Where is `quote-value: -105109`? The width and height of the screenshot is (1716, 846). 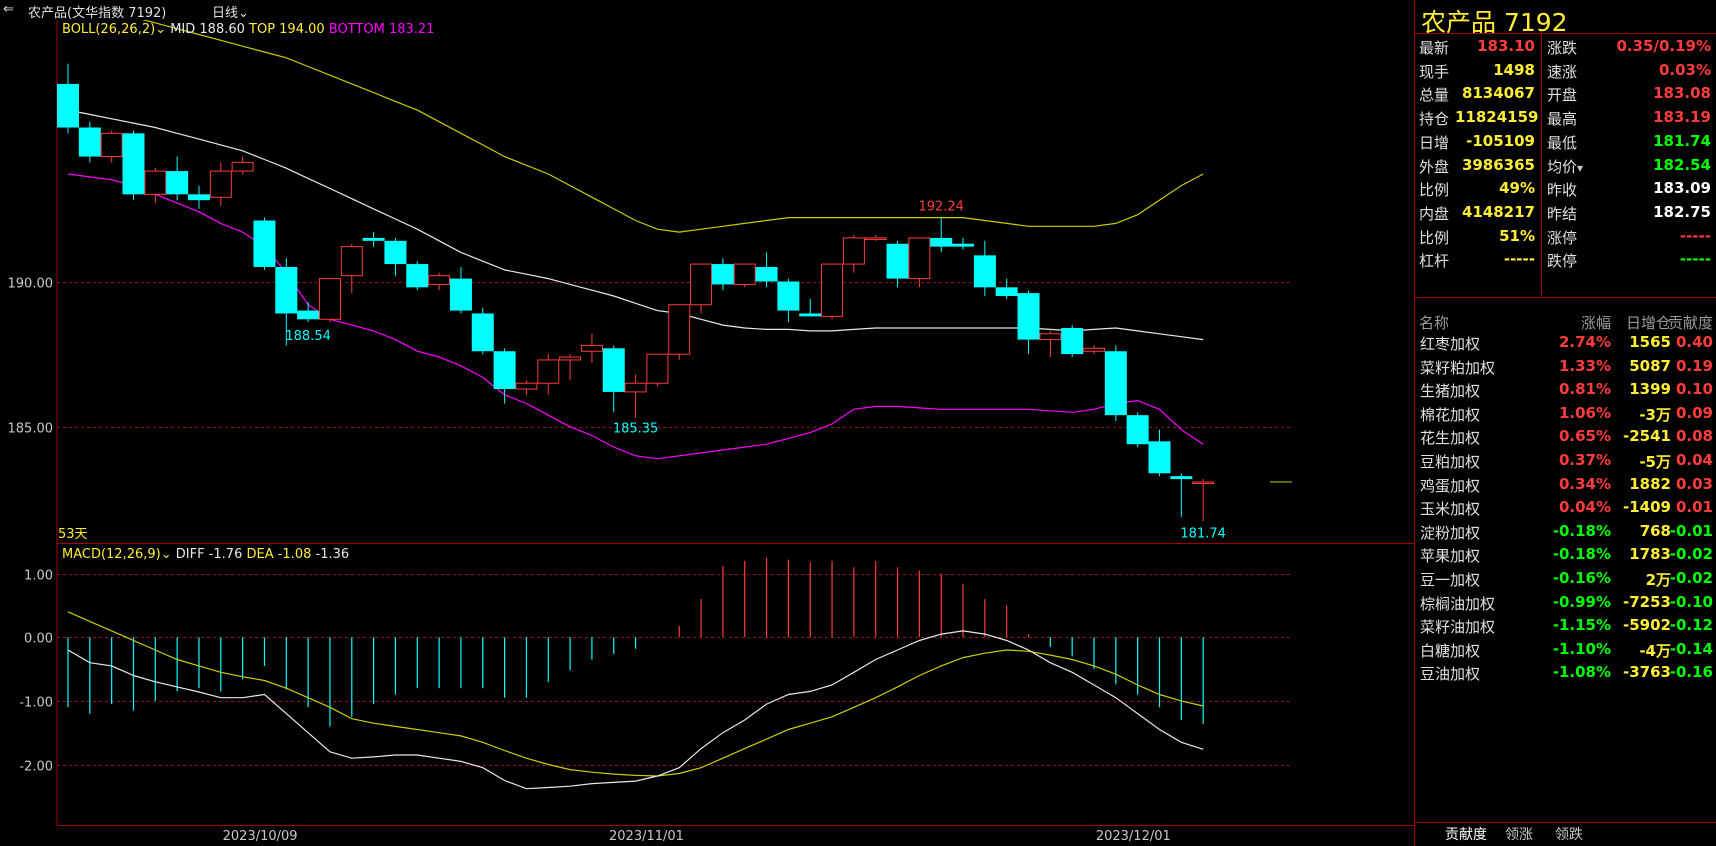 quote-value: -105109 is located at coordinates (1500, 140).